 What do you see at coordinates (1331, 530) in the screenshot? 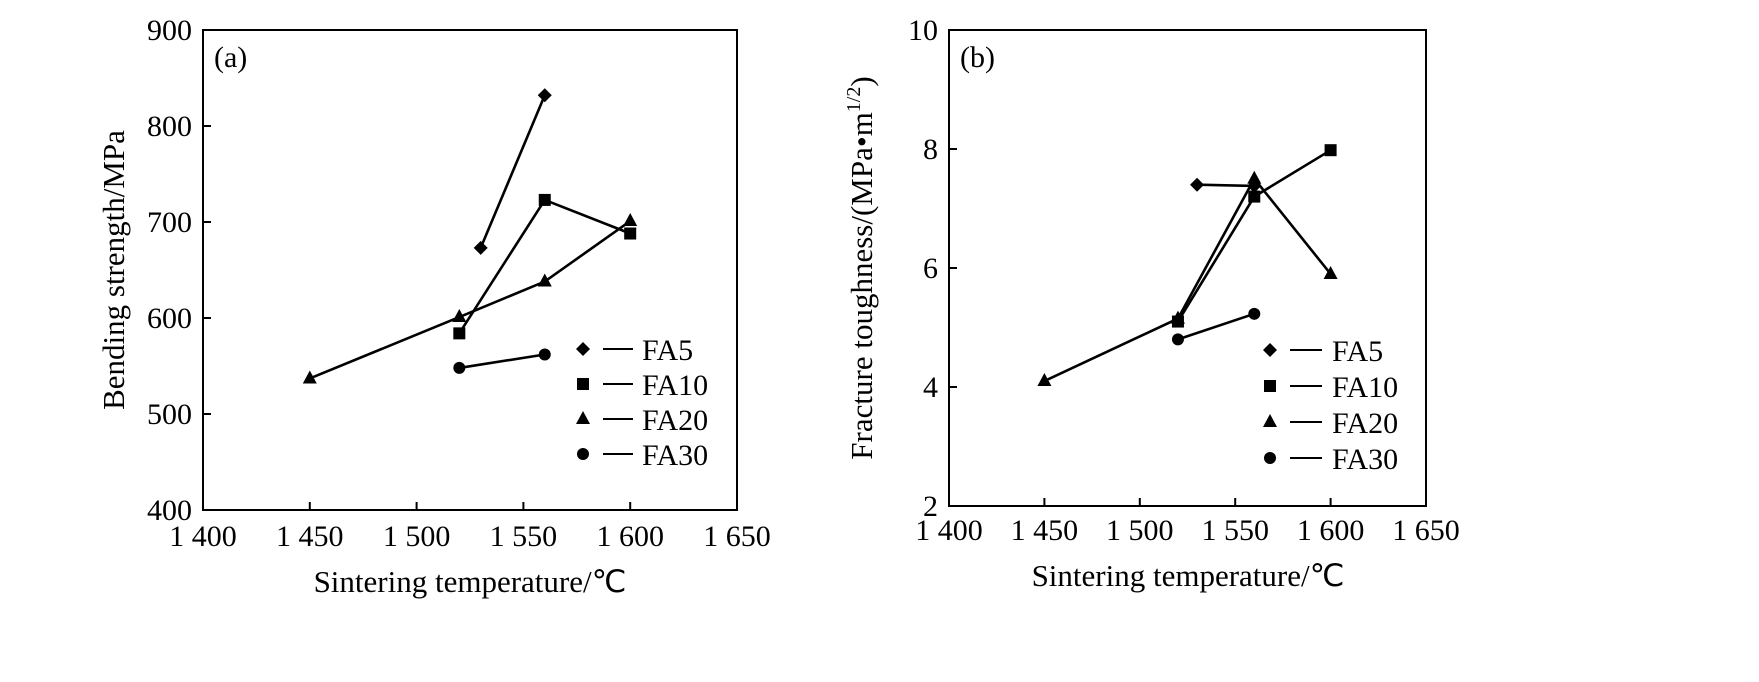
I see `x-tick-label-b: 1 600` at bounding box center [1331, 530].